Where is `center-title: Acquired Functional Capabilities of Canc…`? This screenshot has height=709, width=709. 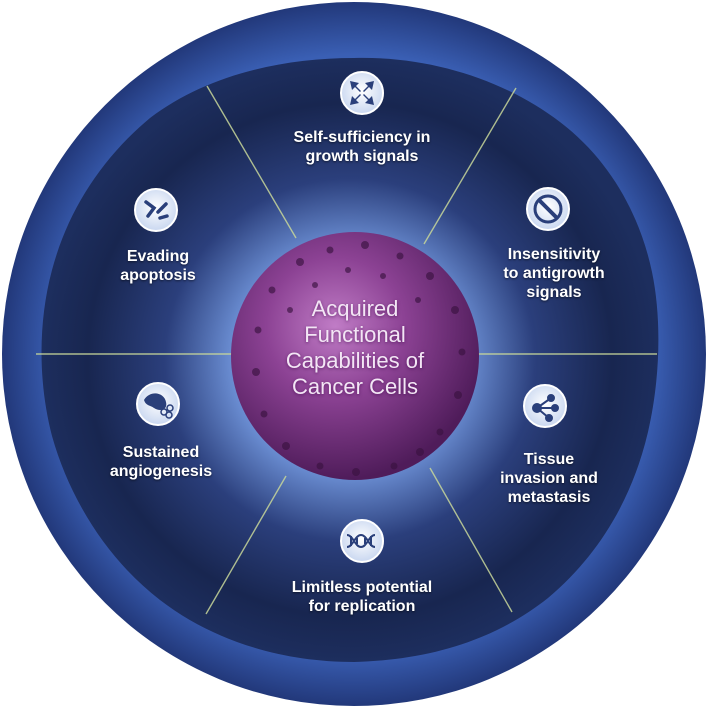
center-title: Acquired Functional Capabilities of Canc… is located at coordinates (355, 348).